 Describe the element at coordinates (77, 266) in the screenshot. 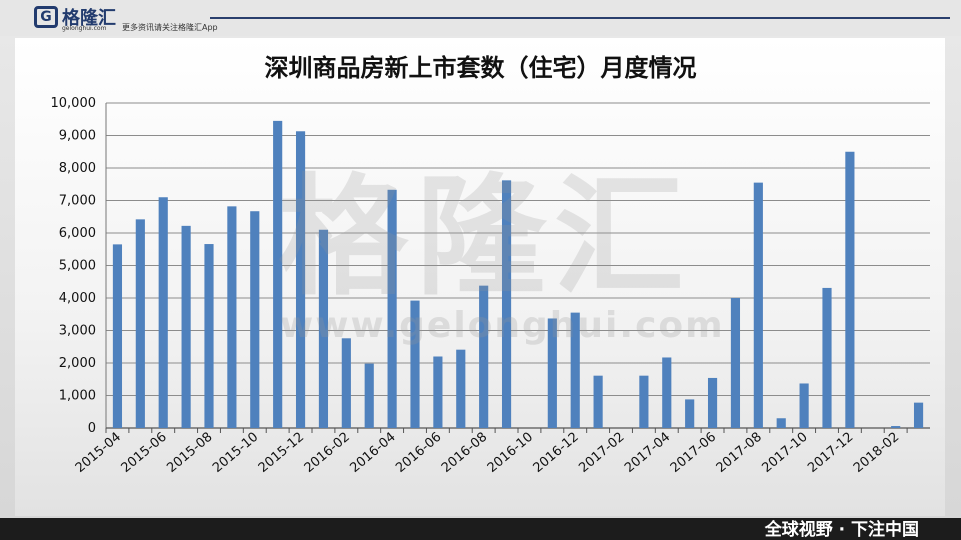

I see `y-tick-label: 5,000` at that location.